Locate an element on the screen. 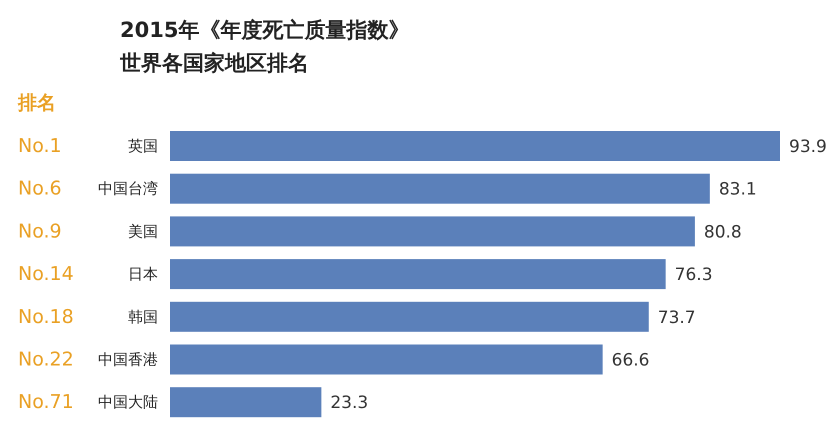 The image size is (837, 440). data-label: 93.9 is located at coordinates (808, 147).